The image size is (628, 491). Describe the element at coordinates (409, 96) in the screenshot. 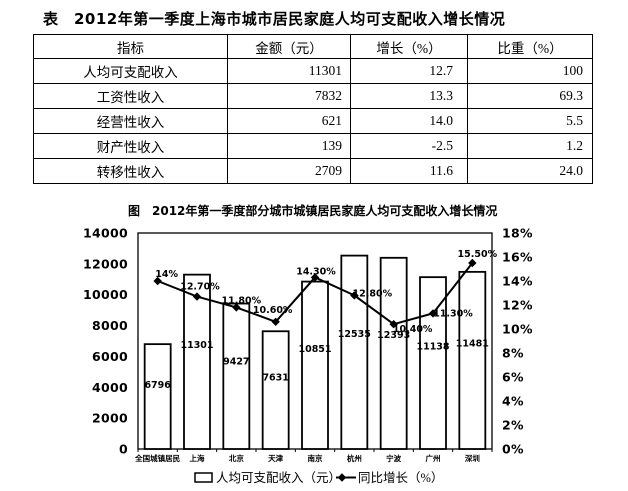

I see `table-cell-growth: 13.3` at that location.